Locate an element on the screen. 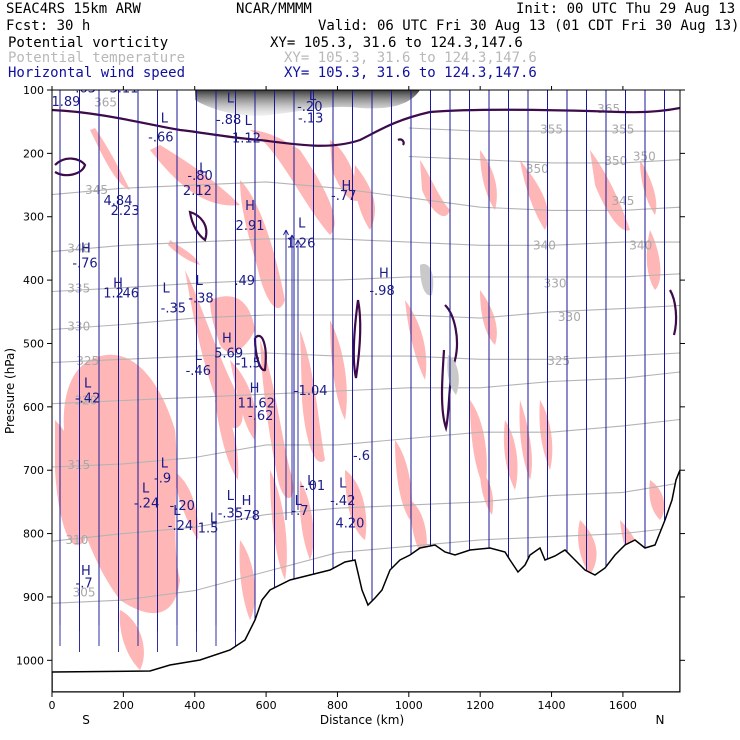 The width and height of the screenshot is (740, 740). pv-extremum-value: 1.26 is located at coordinates (300, 244).